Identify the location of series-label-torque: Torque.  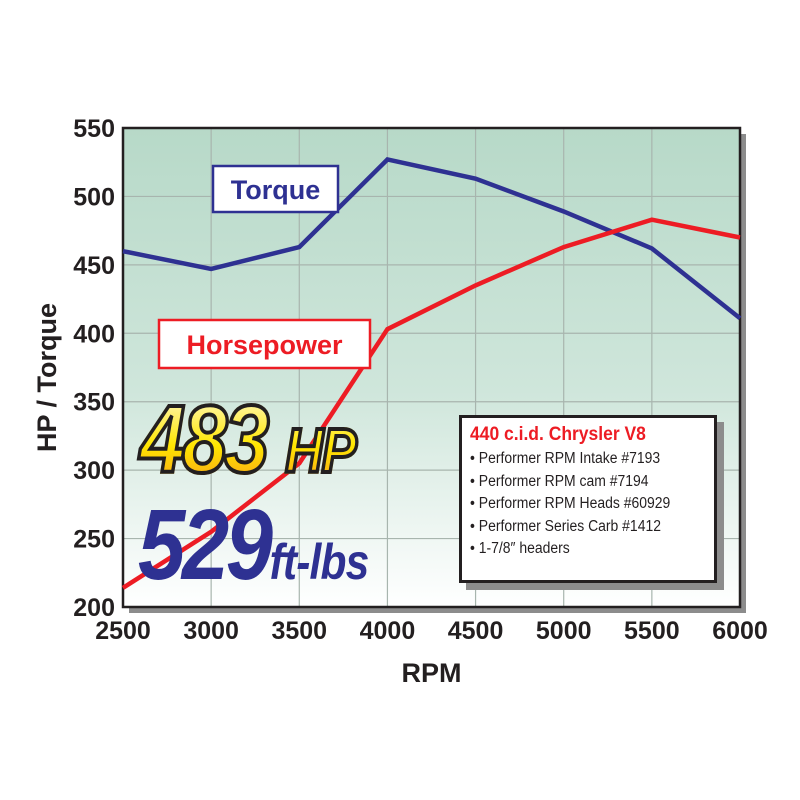
(276, 190).